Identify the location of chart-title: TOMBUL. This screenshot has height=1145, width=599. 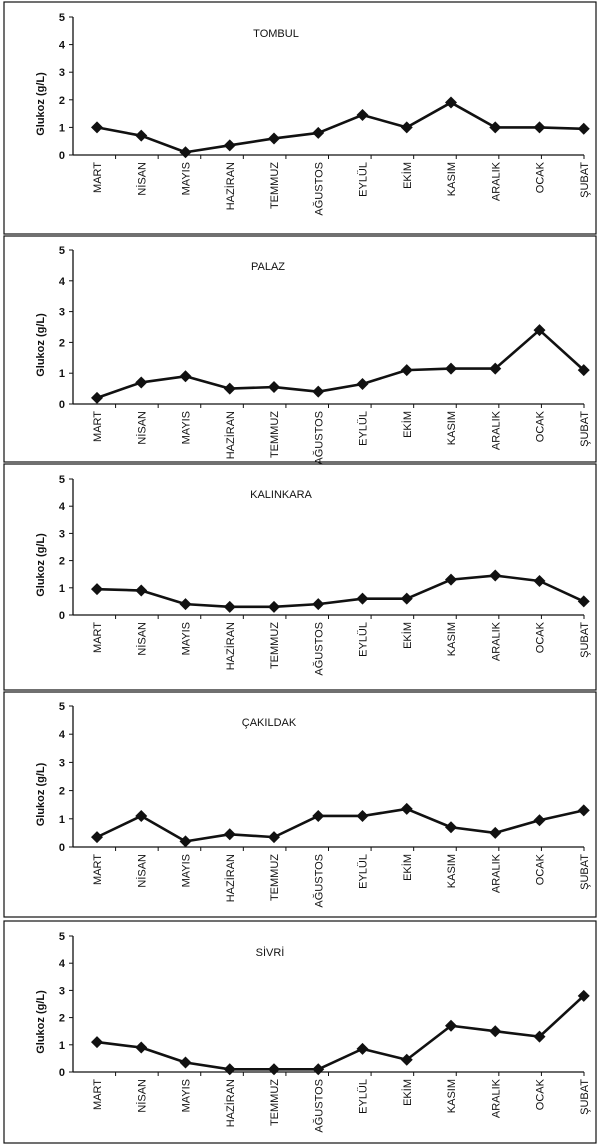
(276, 34).